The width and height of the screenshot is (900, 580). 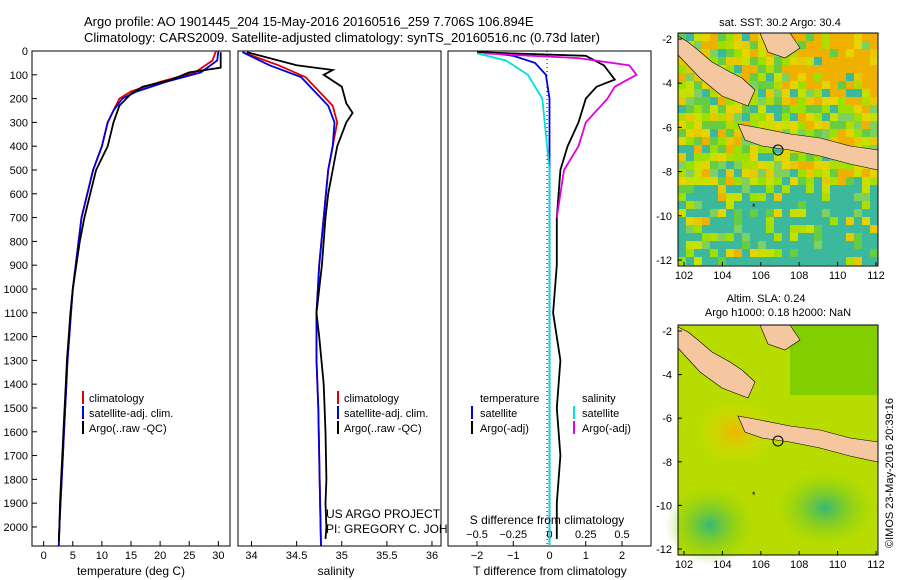 What do you see at coordinates (16, 457) in the screenshot?
I see `depth-tick-label: 1700` at bounding box center [16, 457].